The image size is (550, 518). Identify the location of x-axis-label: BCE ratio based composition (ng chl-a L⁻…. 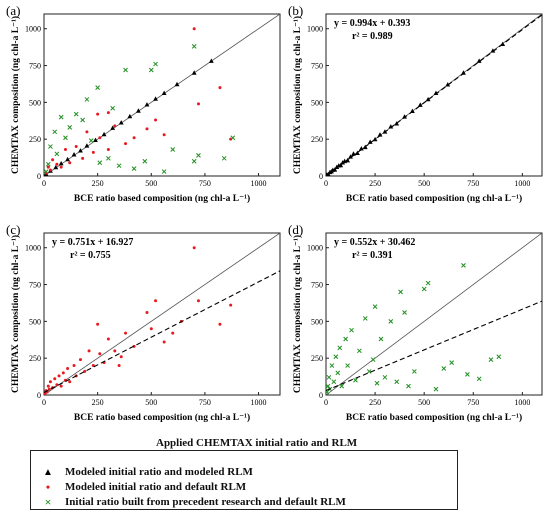
(434, 417).